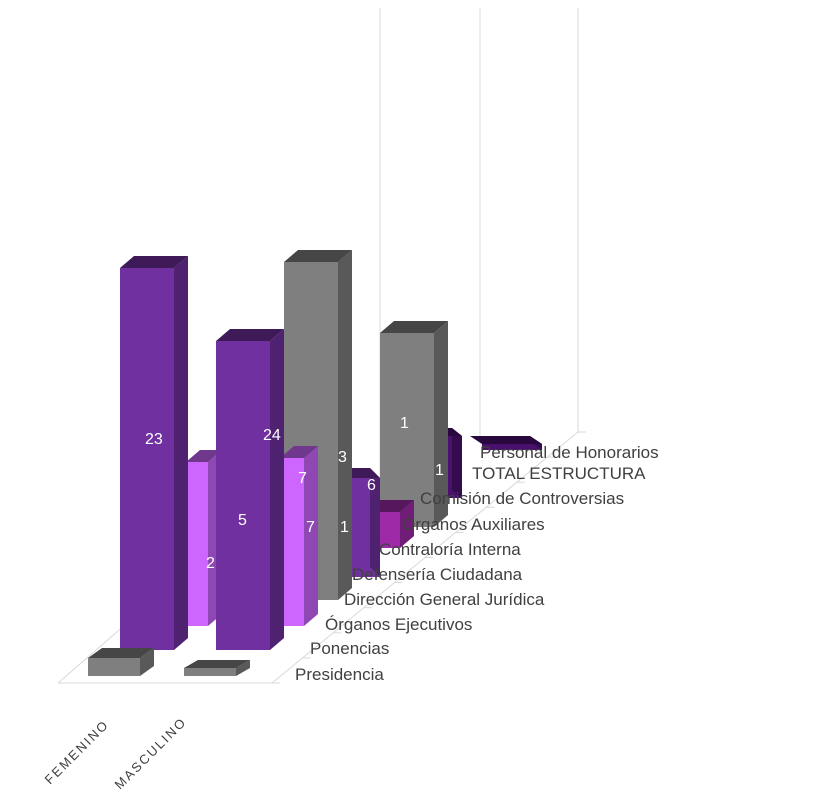 The image size is (817, 809). What do you see at coordinates (444, 599) in the screenshot?
I see `depth-axis-label: Dirección General Jurídica` at bounding box center [444, 599].